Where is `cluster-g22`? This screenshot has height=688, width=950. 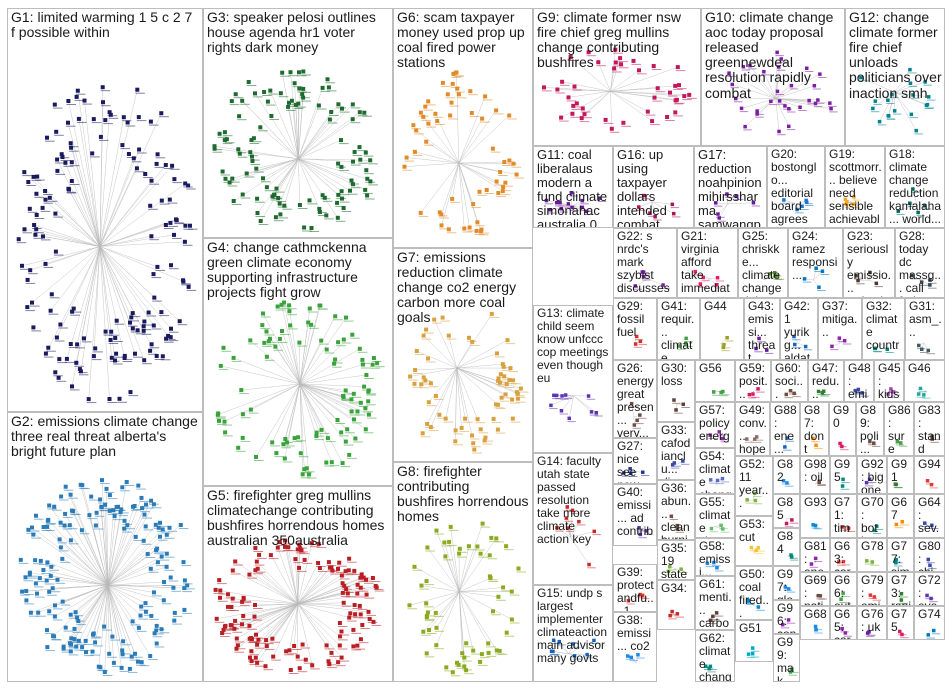
cluster-g22 is located at coordinates (651, 280).